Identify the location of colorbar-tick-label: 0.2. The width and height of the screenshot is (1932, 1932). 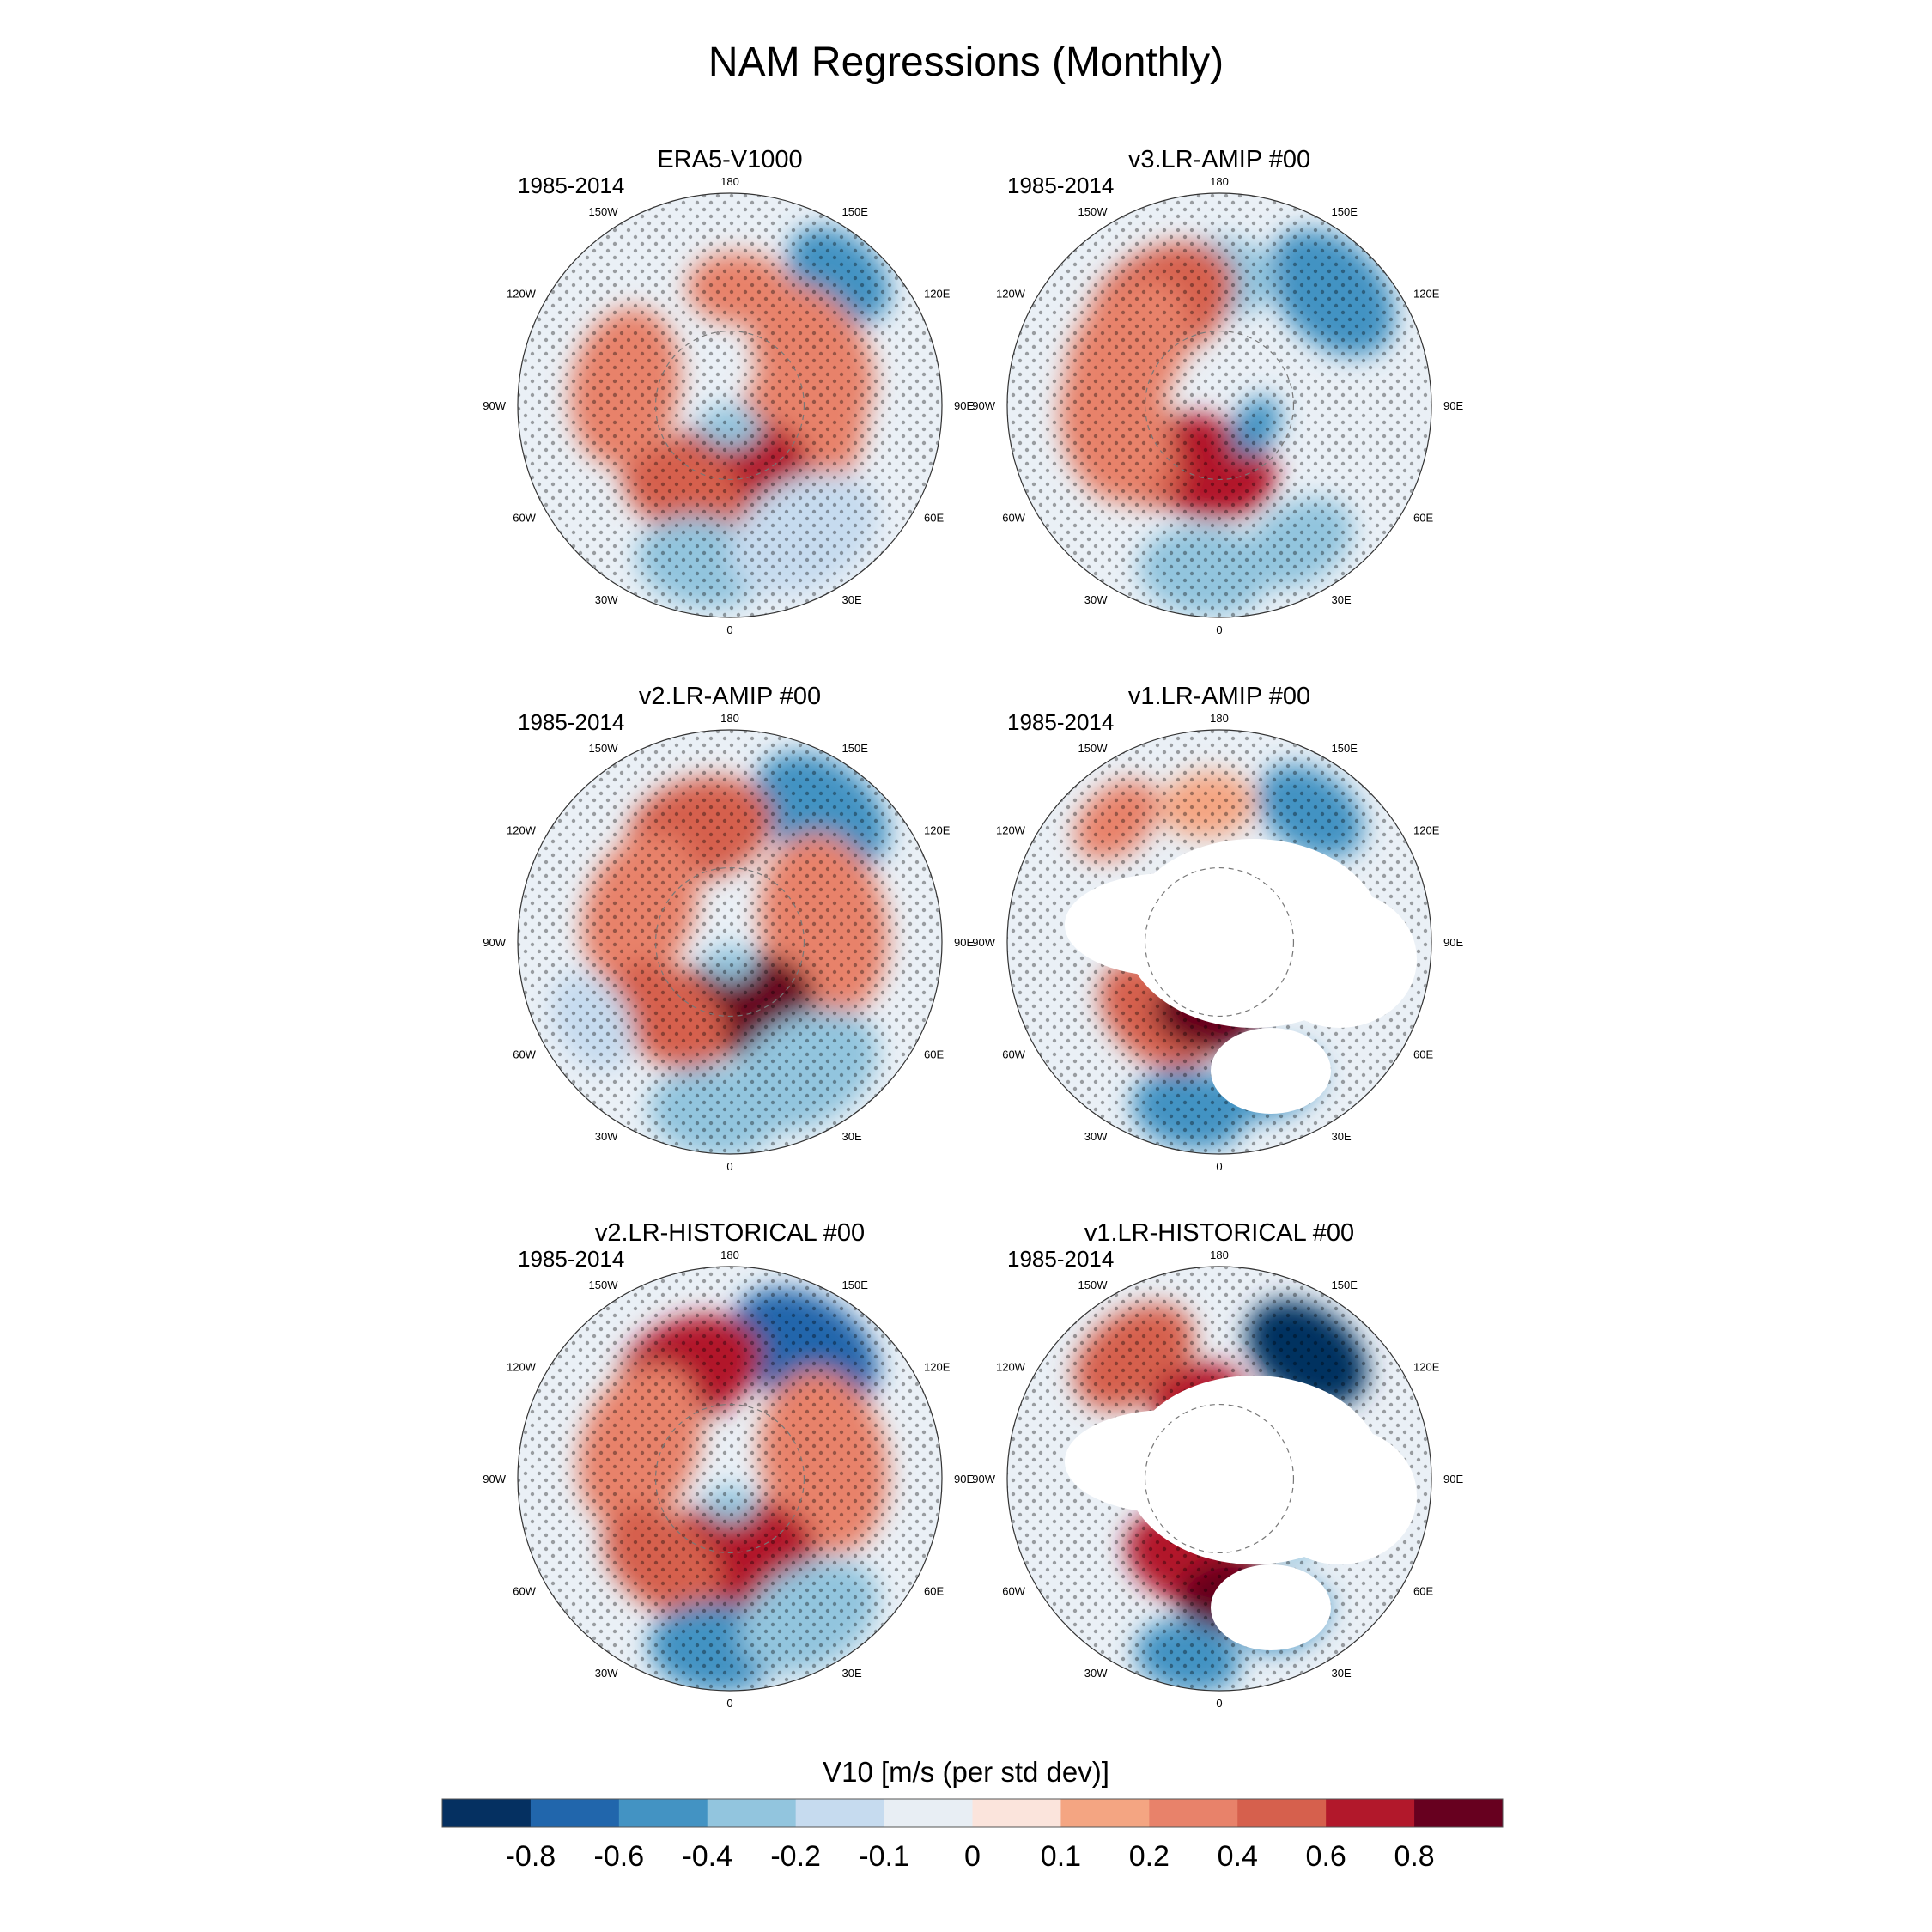
(1149, 1857).